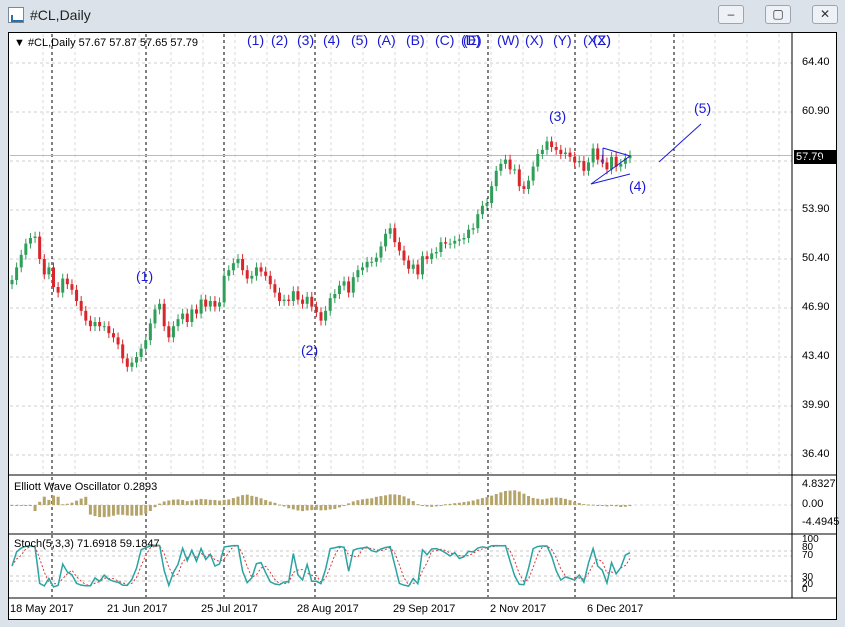 This screenshot has height=627, width=845. Describe the element at coordinates (810, 539) in the screenshot. I see `stoch-tick: 100` at that location.